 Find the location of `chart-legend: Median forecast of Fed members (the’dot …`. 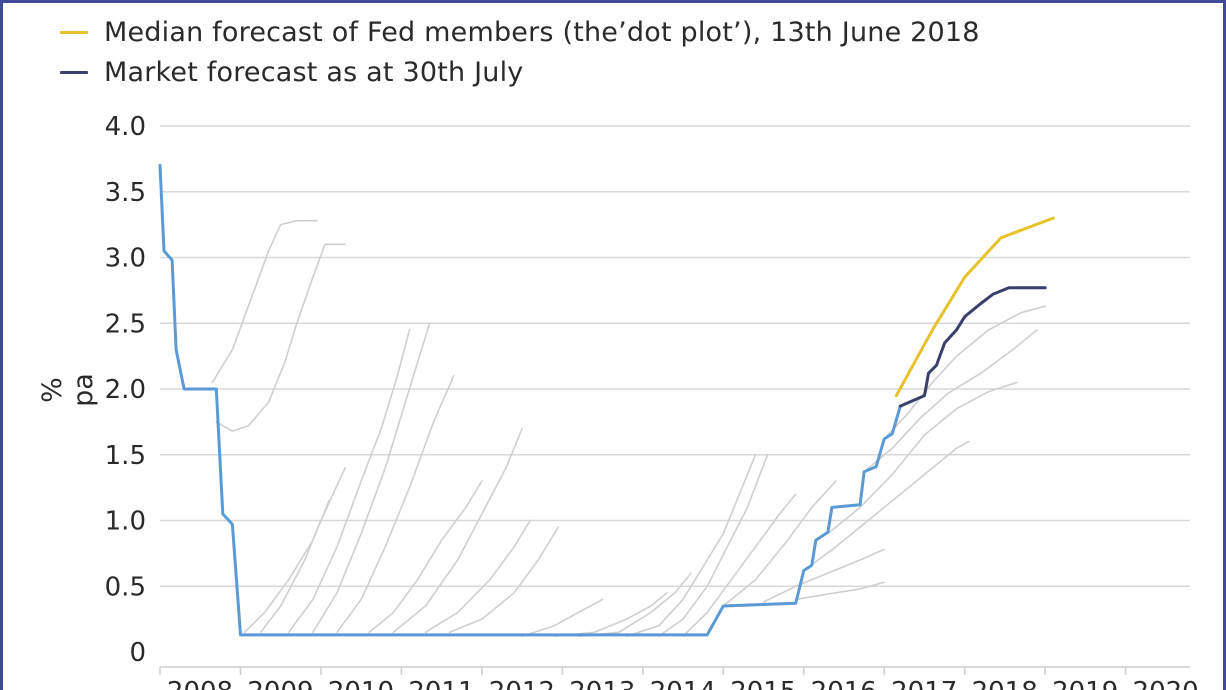

chart-legend: Median forecast of Fed members (the’dot … is located at coordinates (517, 52).